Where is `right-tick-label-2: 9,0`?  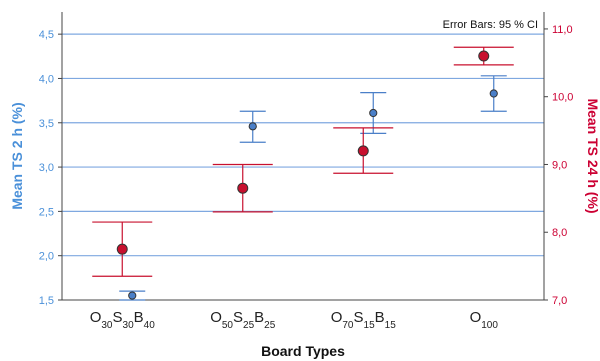
right-tick-label-2: 9,0 is located at coordinates (559, 165).